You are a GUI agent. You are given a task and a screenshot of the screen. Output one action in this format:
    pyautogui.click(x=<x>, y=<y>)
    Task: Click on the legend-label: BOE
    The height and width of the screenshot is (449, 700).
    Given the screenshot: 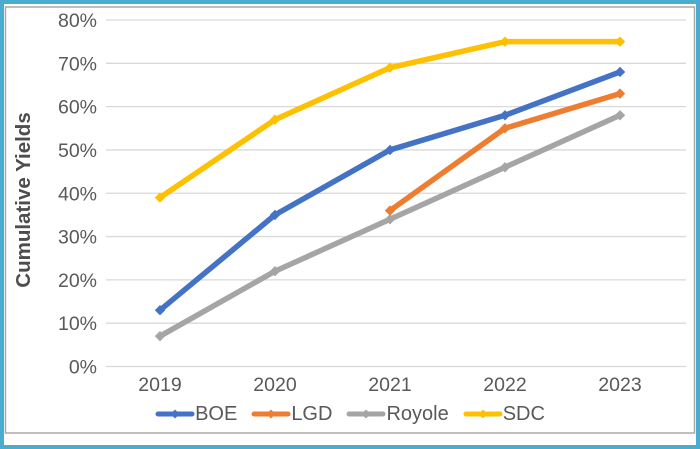 What is the action you would take?
    pyautogui.click(x=216, y=414)
    